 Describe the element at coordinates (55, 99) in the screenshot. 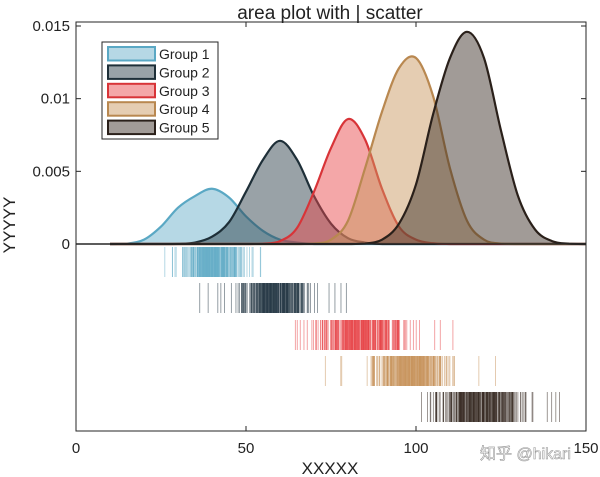

I see `y-tick-label: 0.01` at that location.